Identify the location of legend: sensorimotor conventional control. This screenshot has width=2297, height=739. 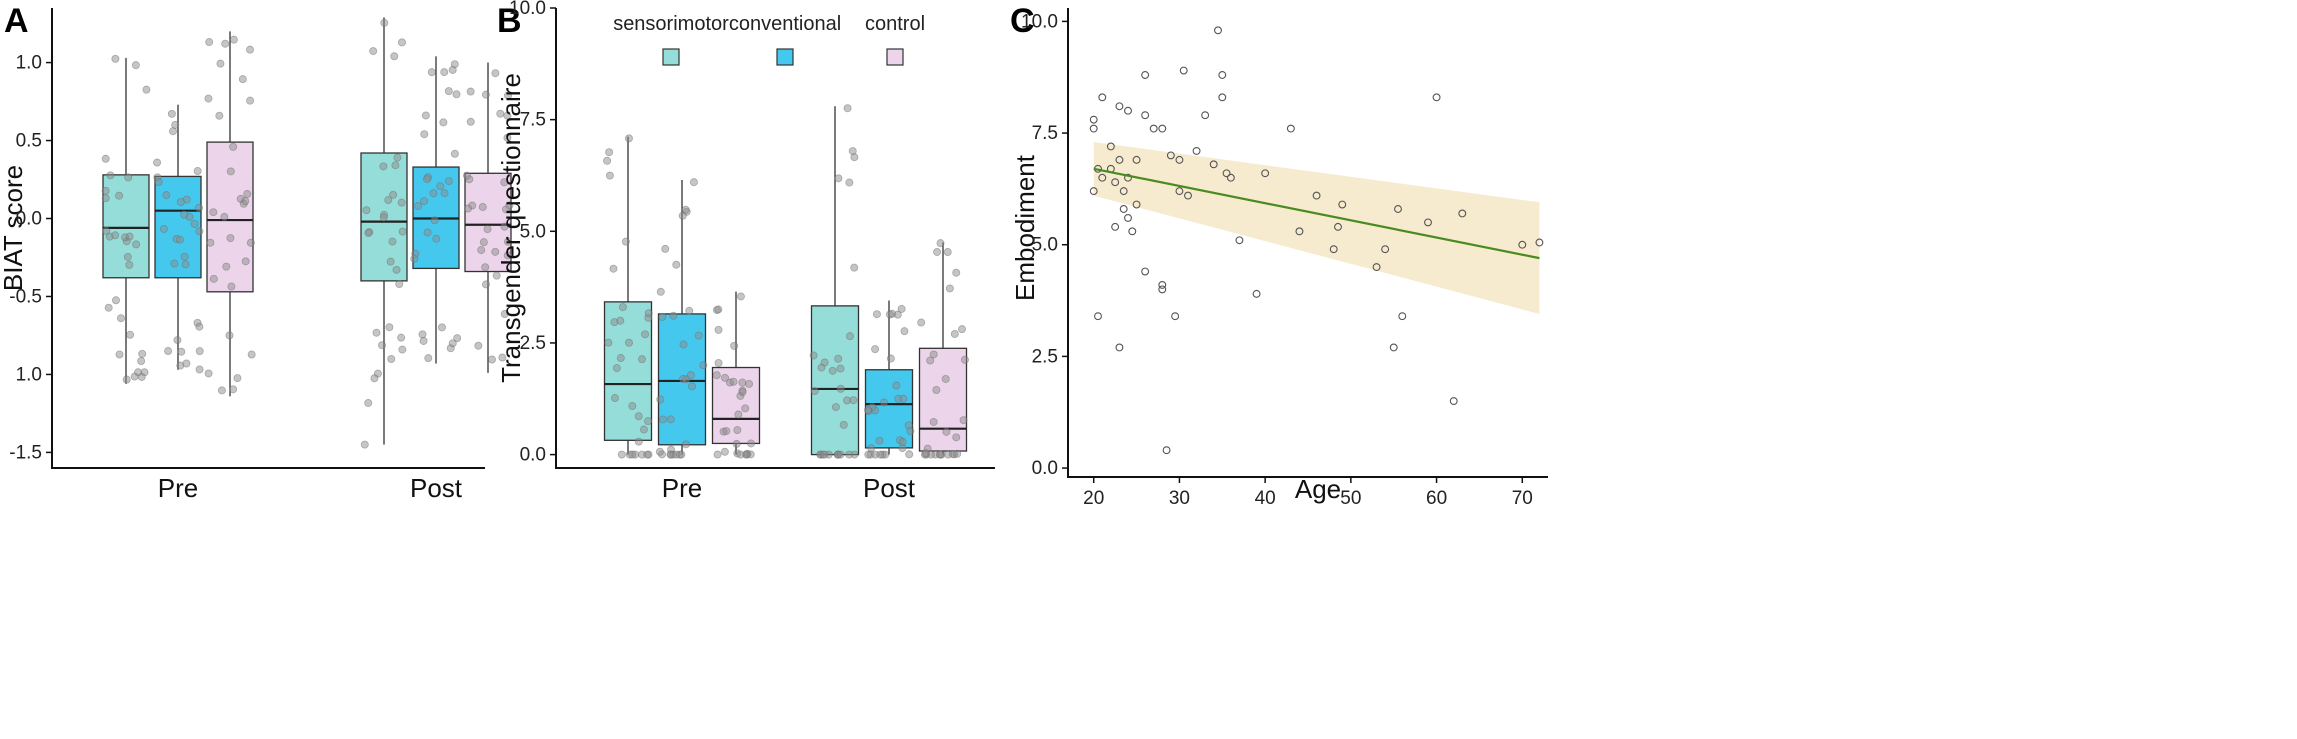
(769, 39).